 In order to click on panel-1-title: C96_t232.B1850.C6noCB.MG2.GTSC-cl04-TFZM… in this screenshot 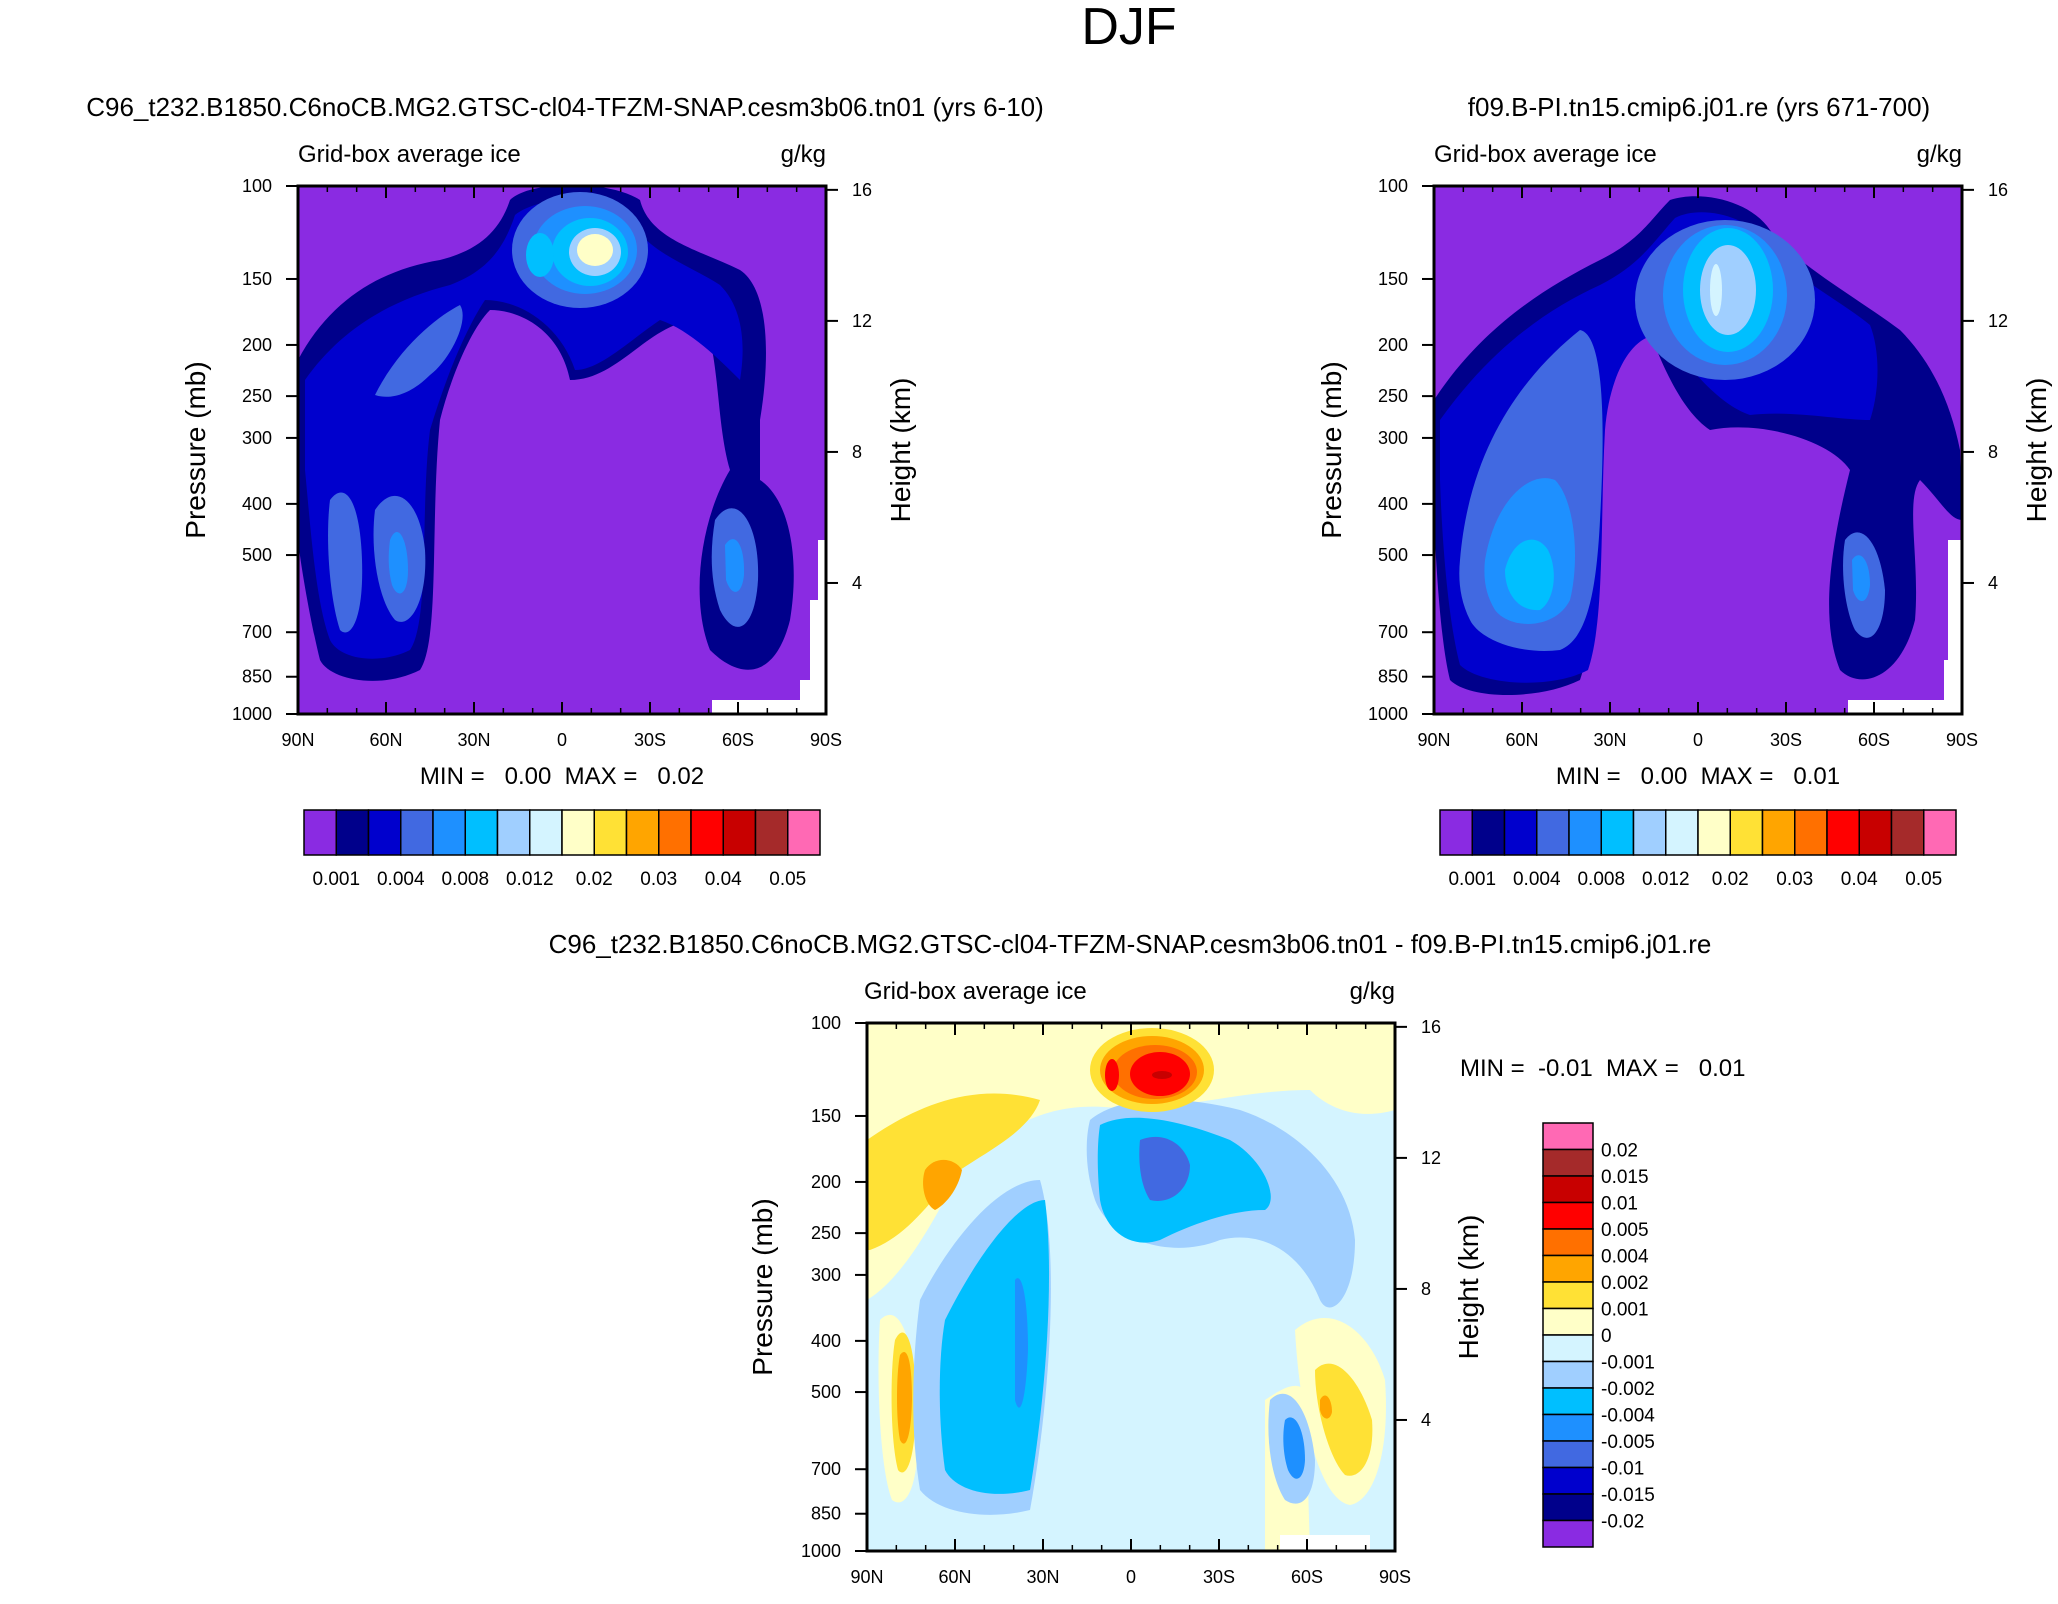, I will do `click(565, 107)`.